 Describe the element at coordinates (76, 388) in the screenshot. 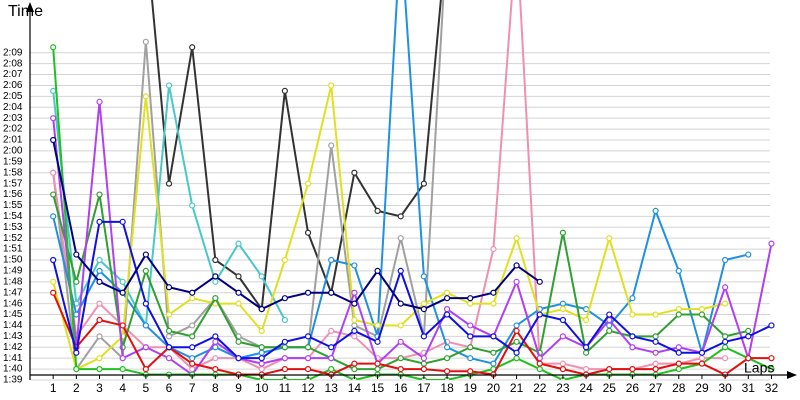

I see `x-tick-label: 2` at that location.